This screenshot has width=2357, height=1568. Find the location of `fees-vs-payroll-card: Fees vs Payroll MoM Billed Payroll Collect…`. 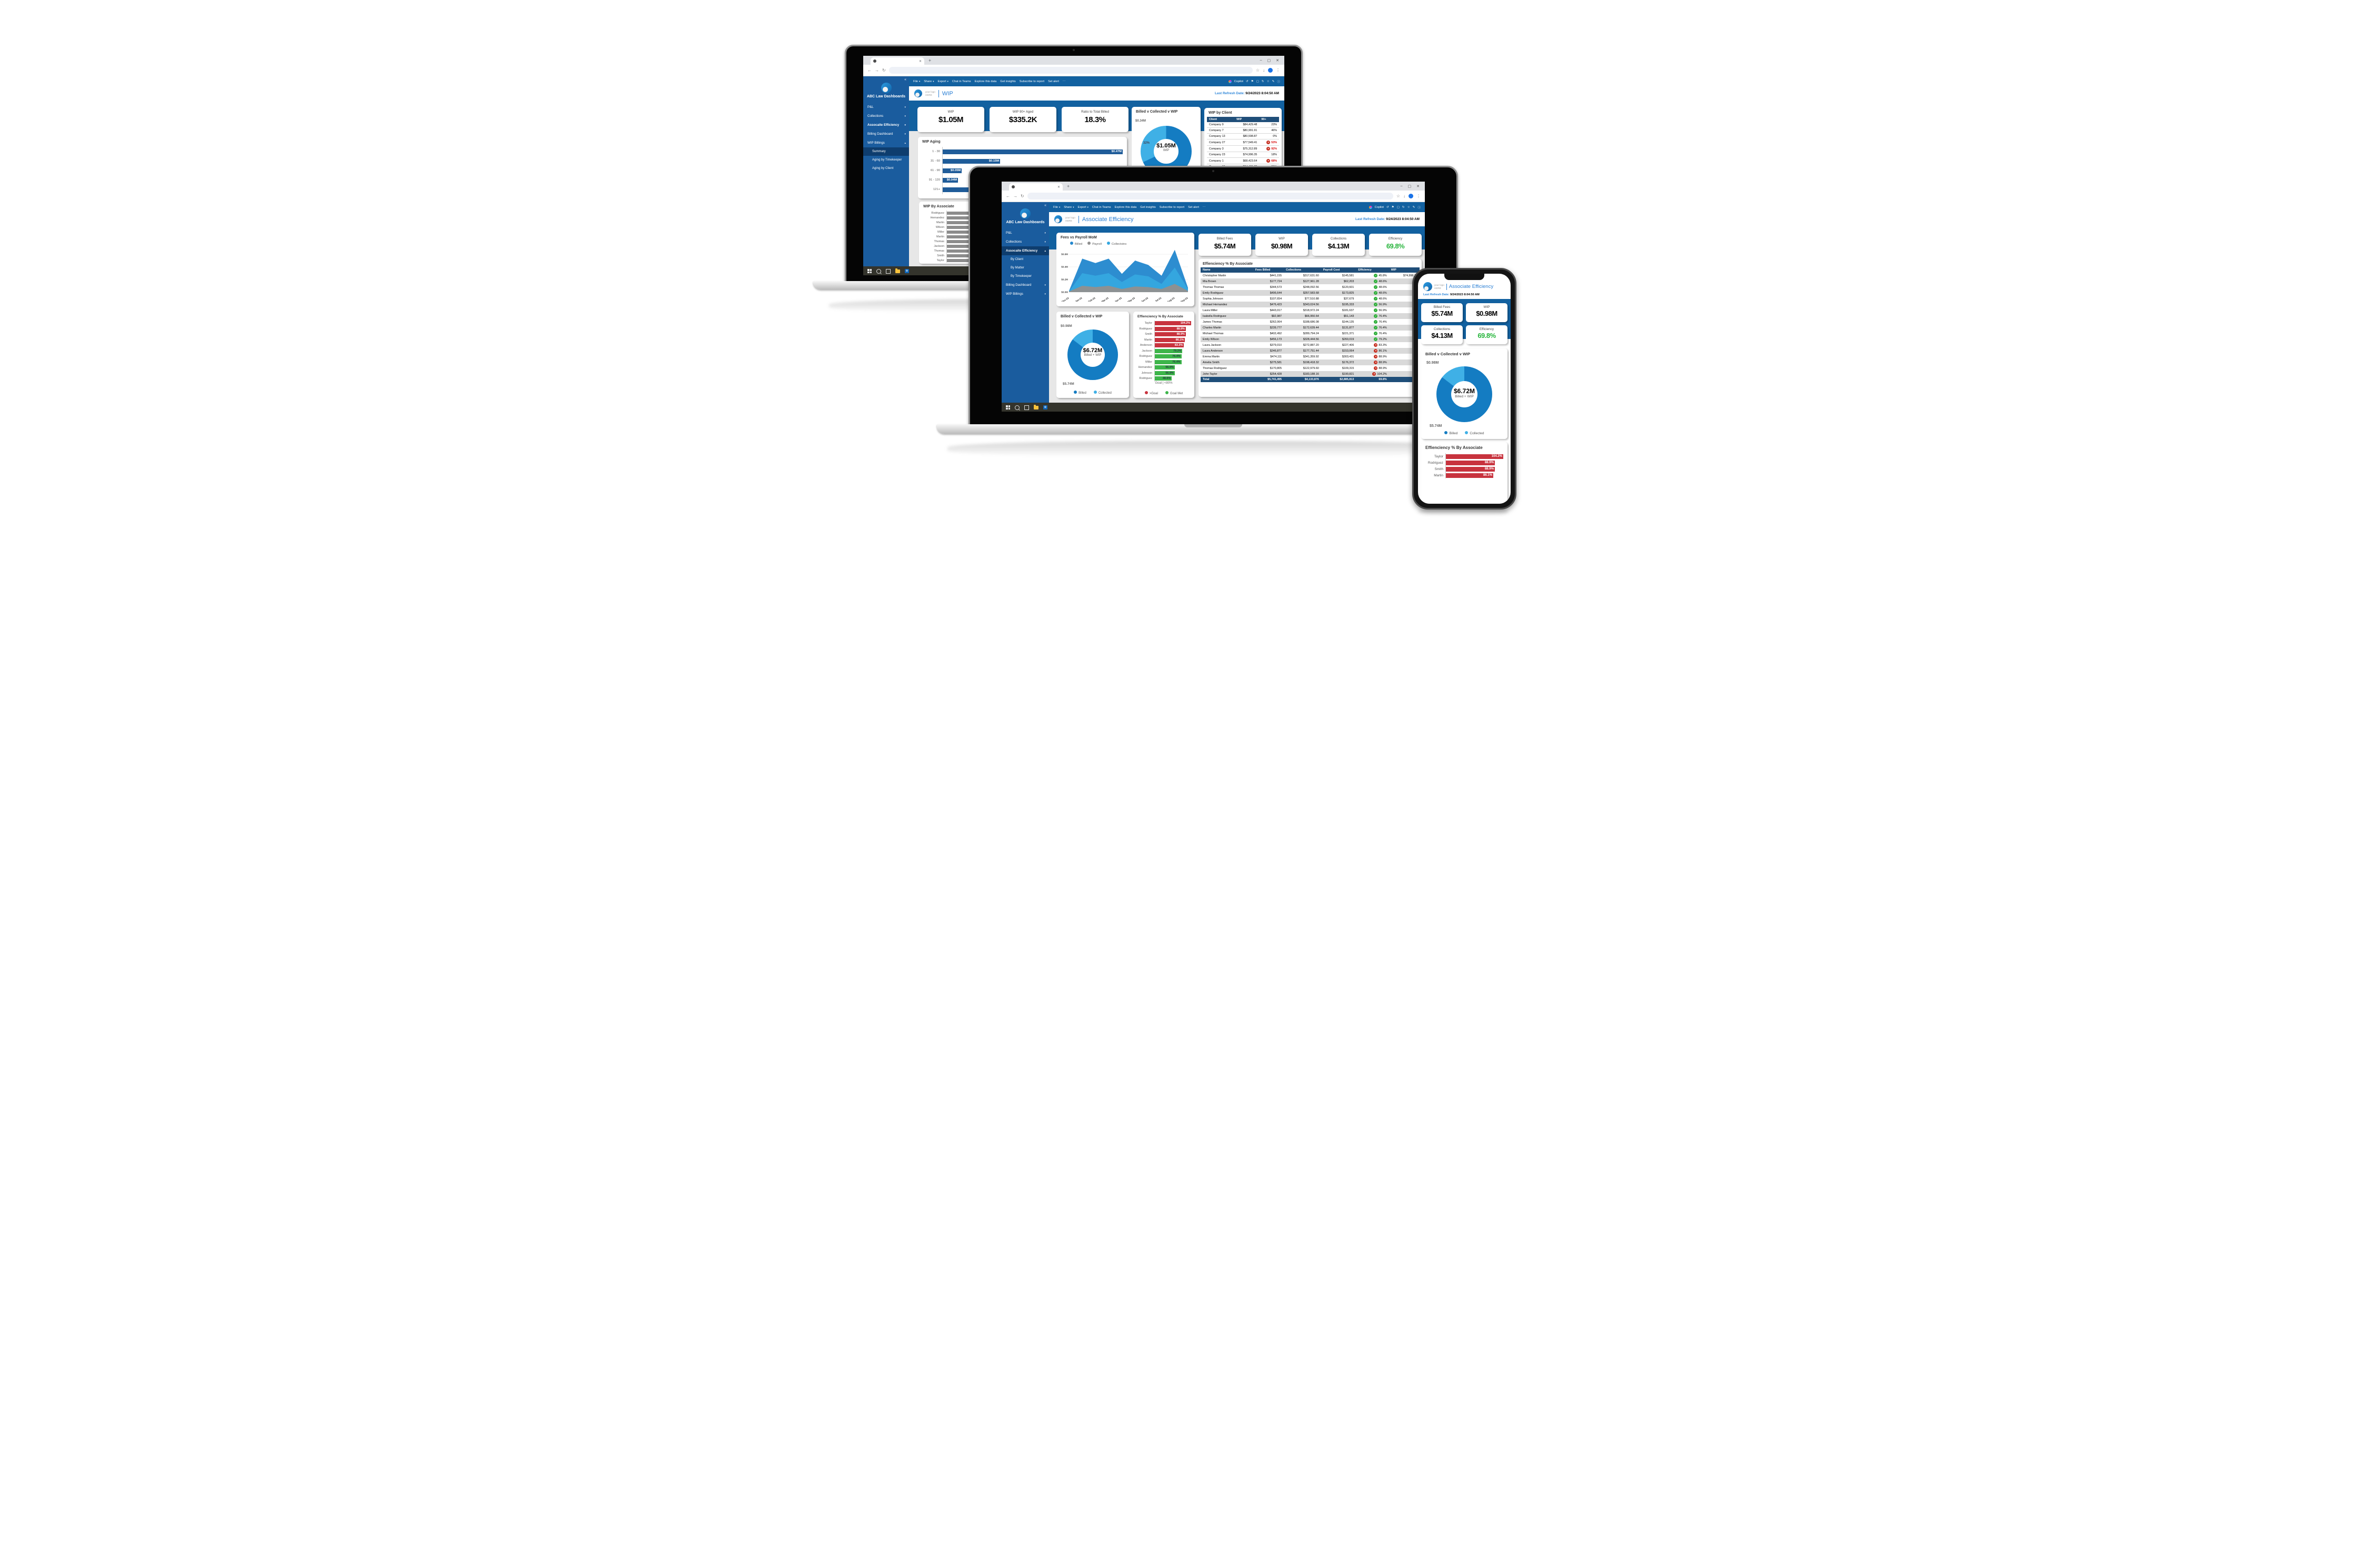

fees-vs-payroll-card: Fees vs Payroll MoM Billed Payroll Collect… is located at coordinates (1125, 269).